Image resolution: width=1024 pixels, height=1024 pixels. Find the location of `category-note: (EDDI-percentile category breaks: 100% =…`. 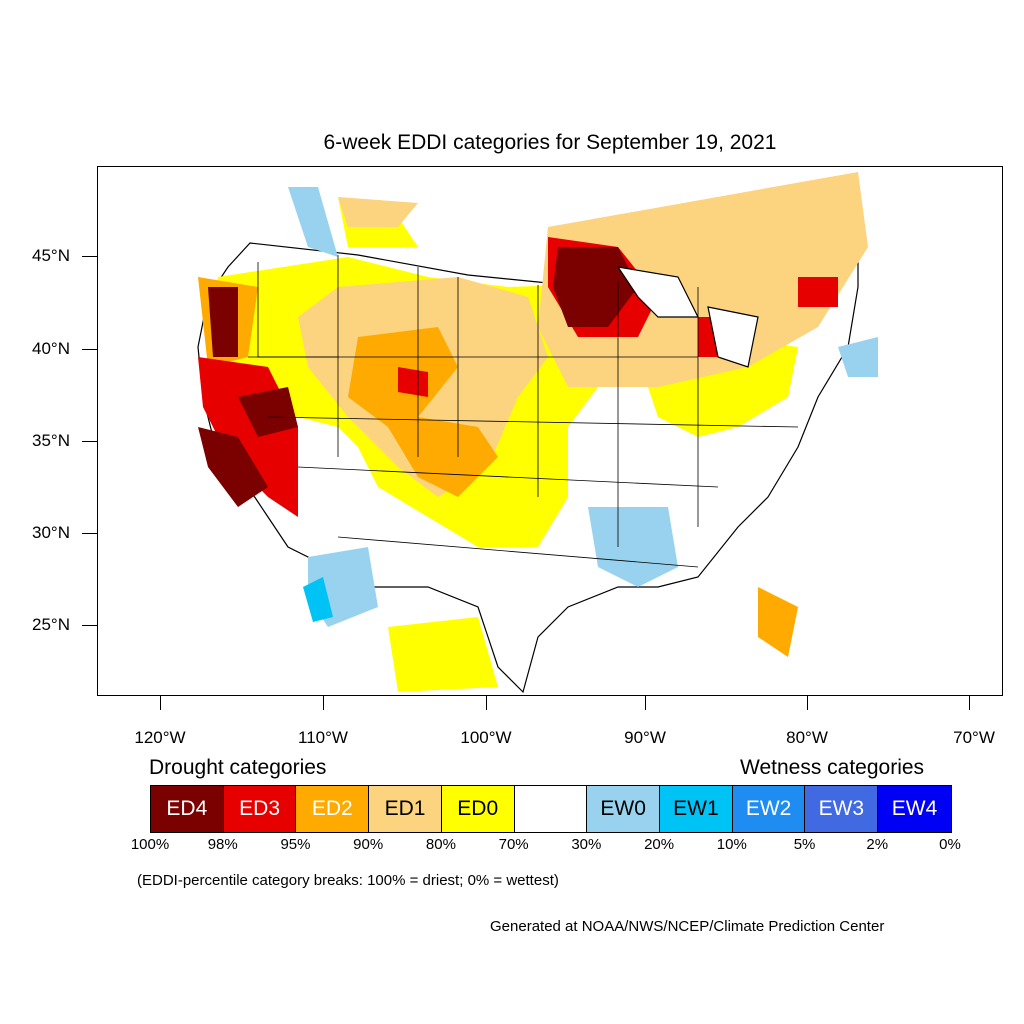

category-note: (EDDI-percentile category breaks: 100% =… is located at coordinates (348, 880).